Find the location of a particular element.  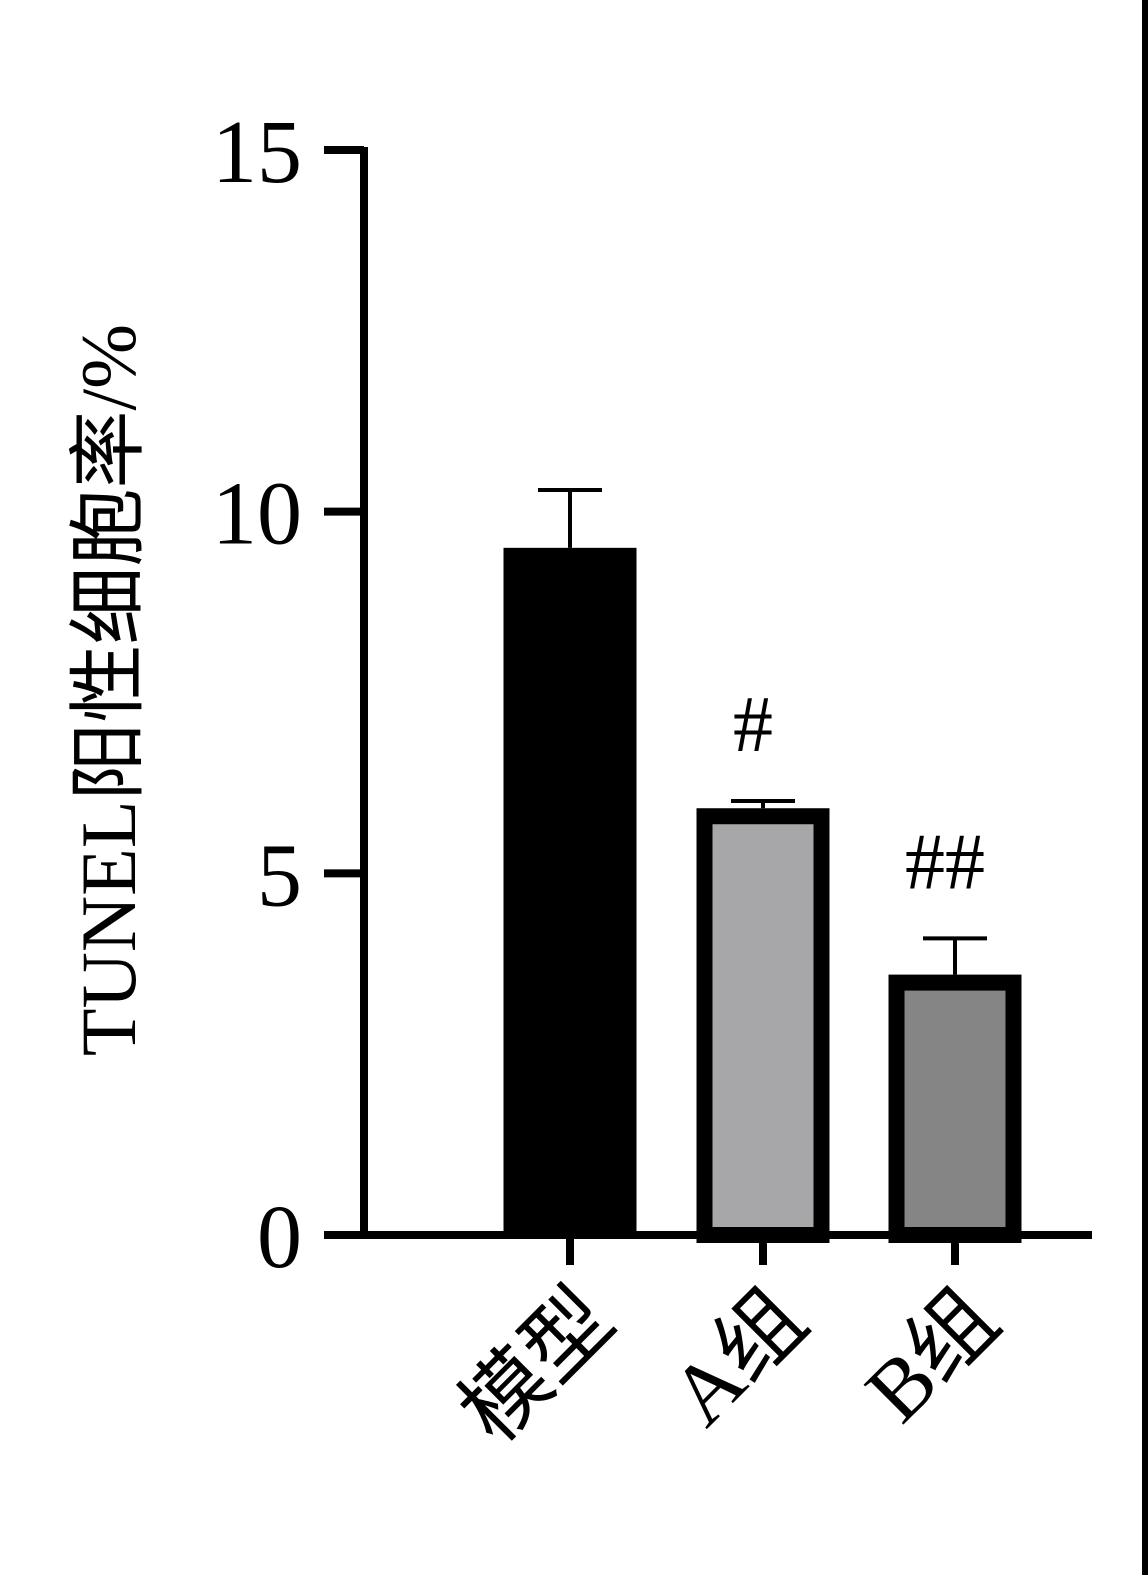

significance-label-2: # is located at coordinates (753, 725).